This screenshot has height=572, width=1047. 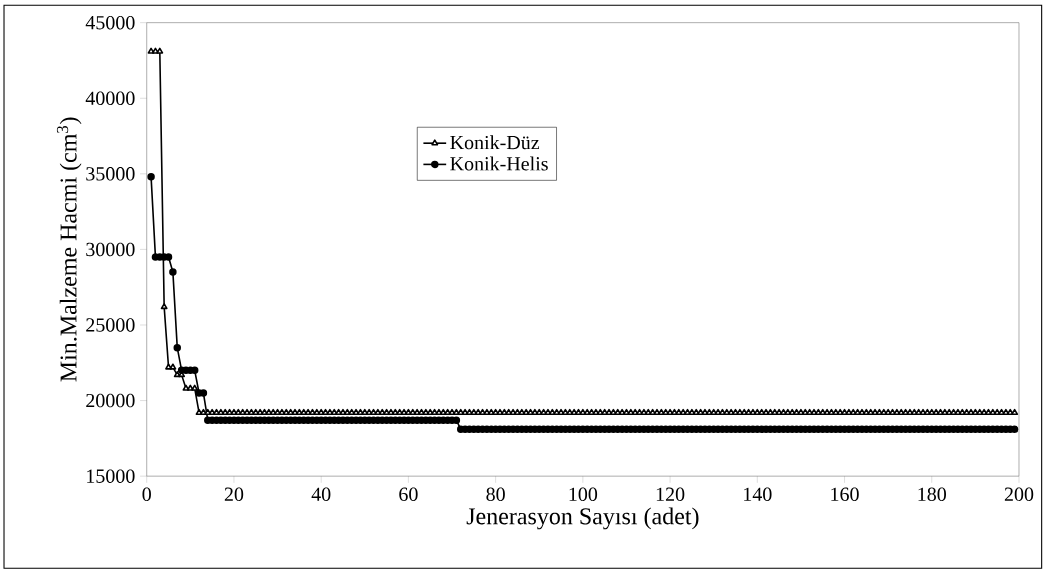 I want to click on x-tick-label: 40, so click(x=321, y=494).